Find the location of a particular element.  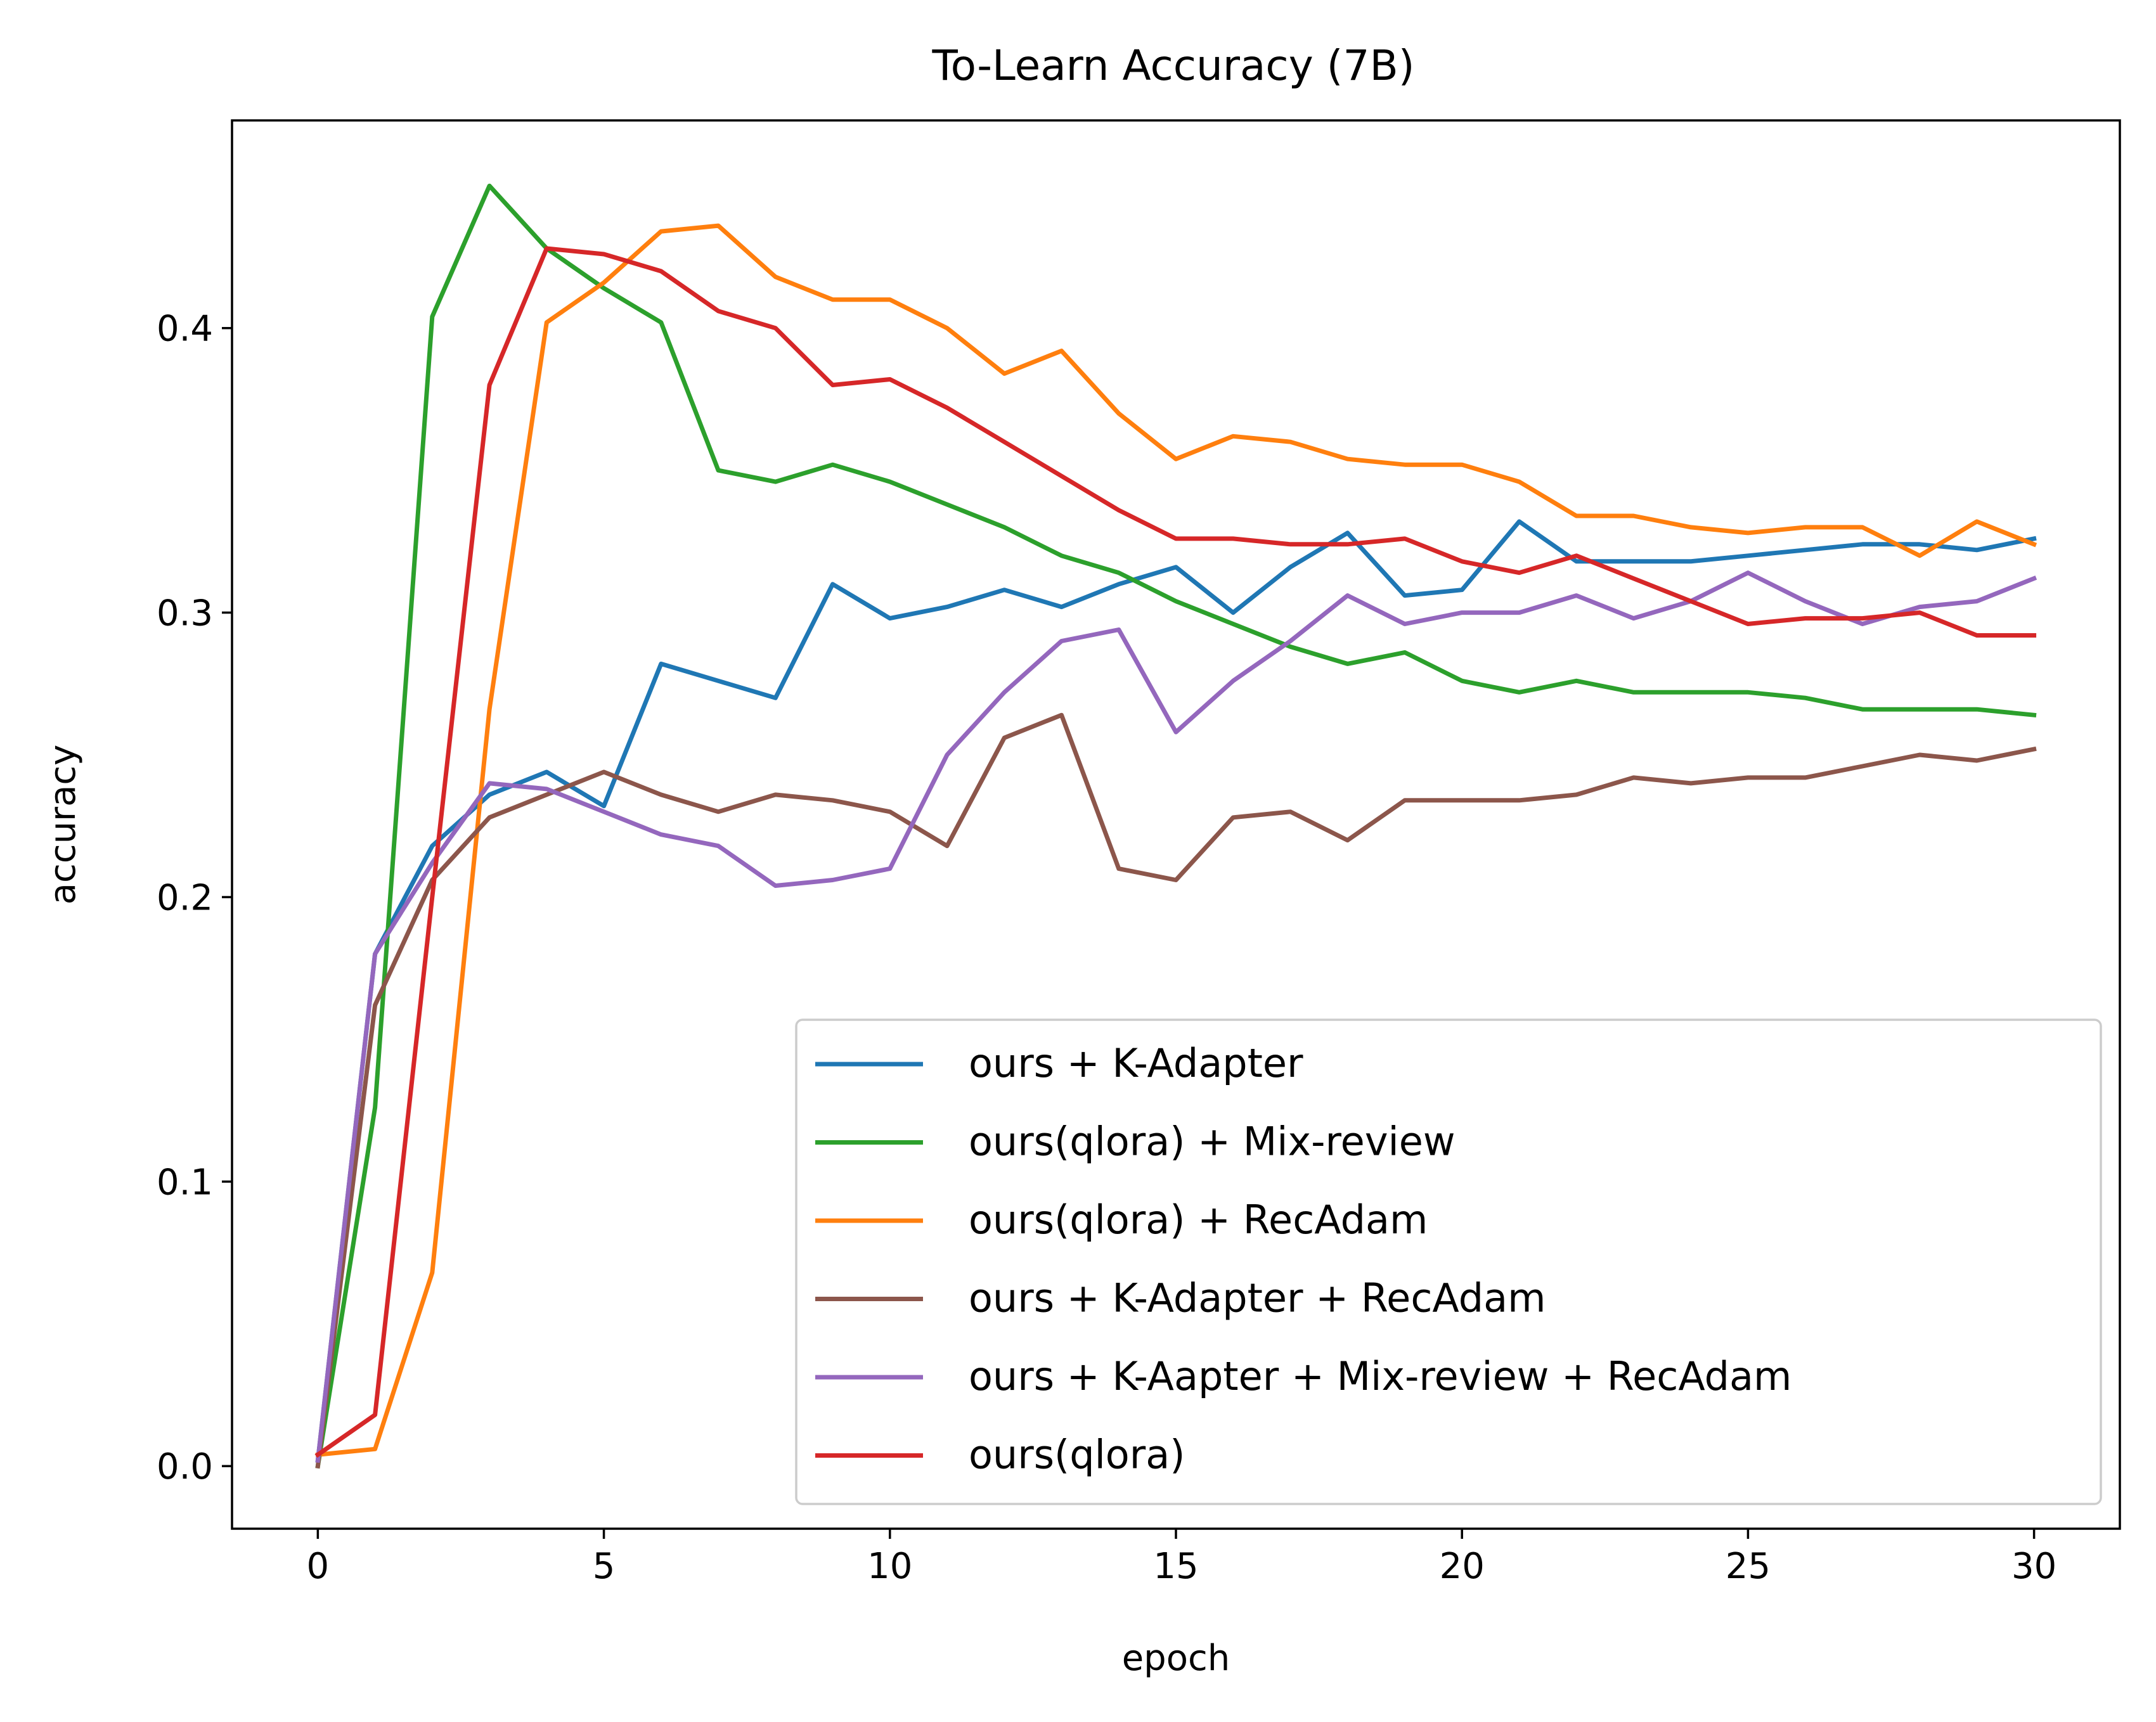

y-tick-label: 0.0 is located at coordinates (185, 1466).